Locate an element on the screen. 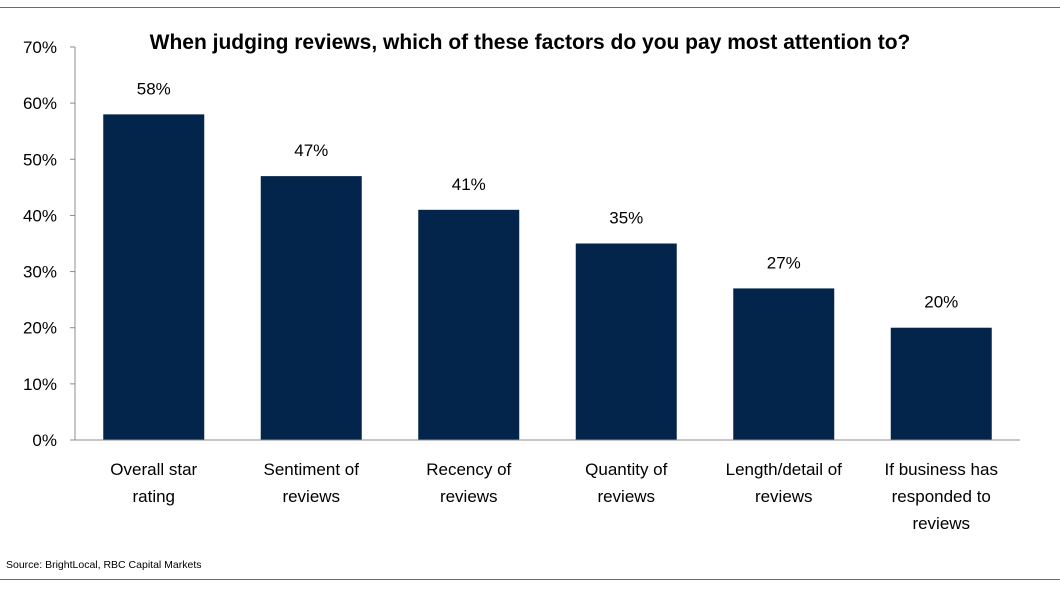 The width and height of the screenshot is (1060, 589). y-tick-label: 20% is located at coordinates (40, 328).